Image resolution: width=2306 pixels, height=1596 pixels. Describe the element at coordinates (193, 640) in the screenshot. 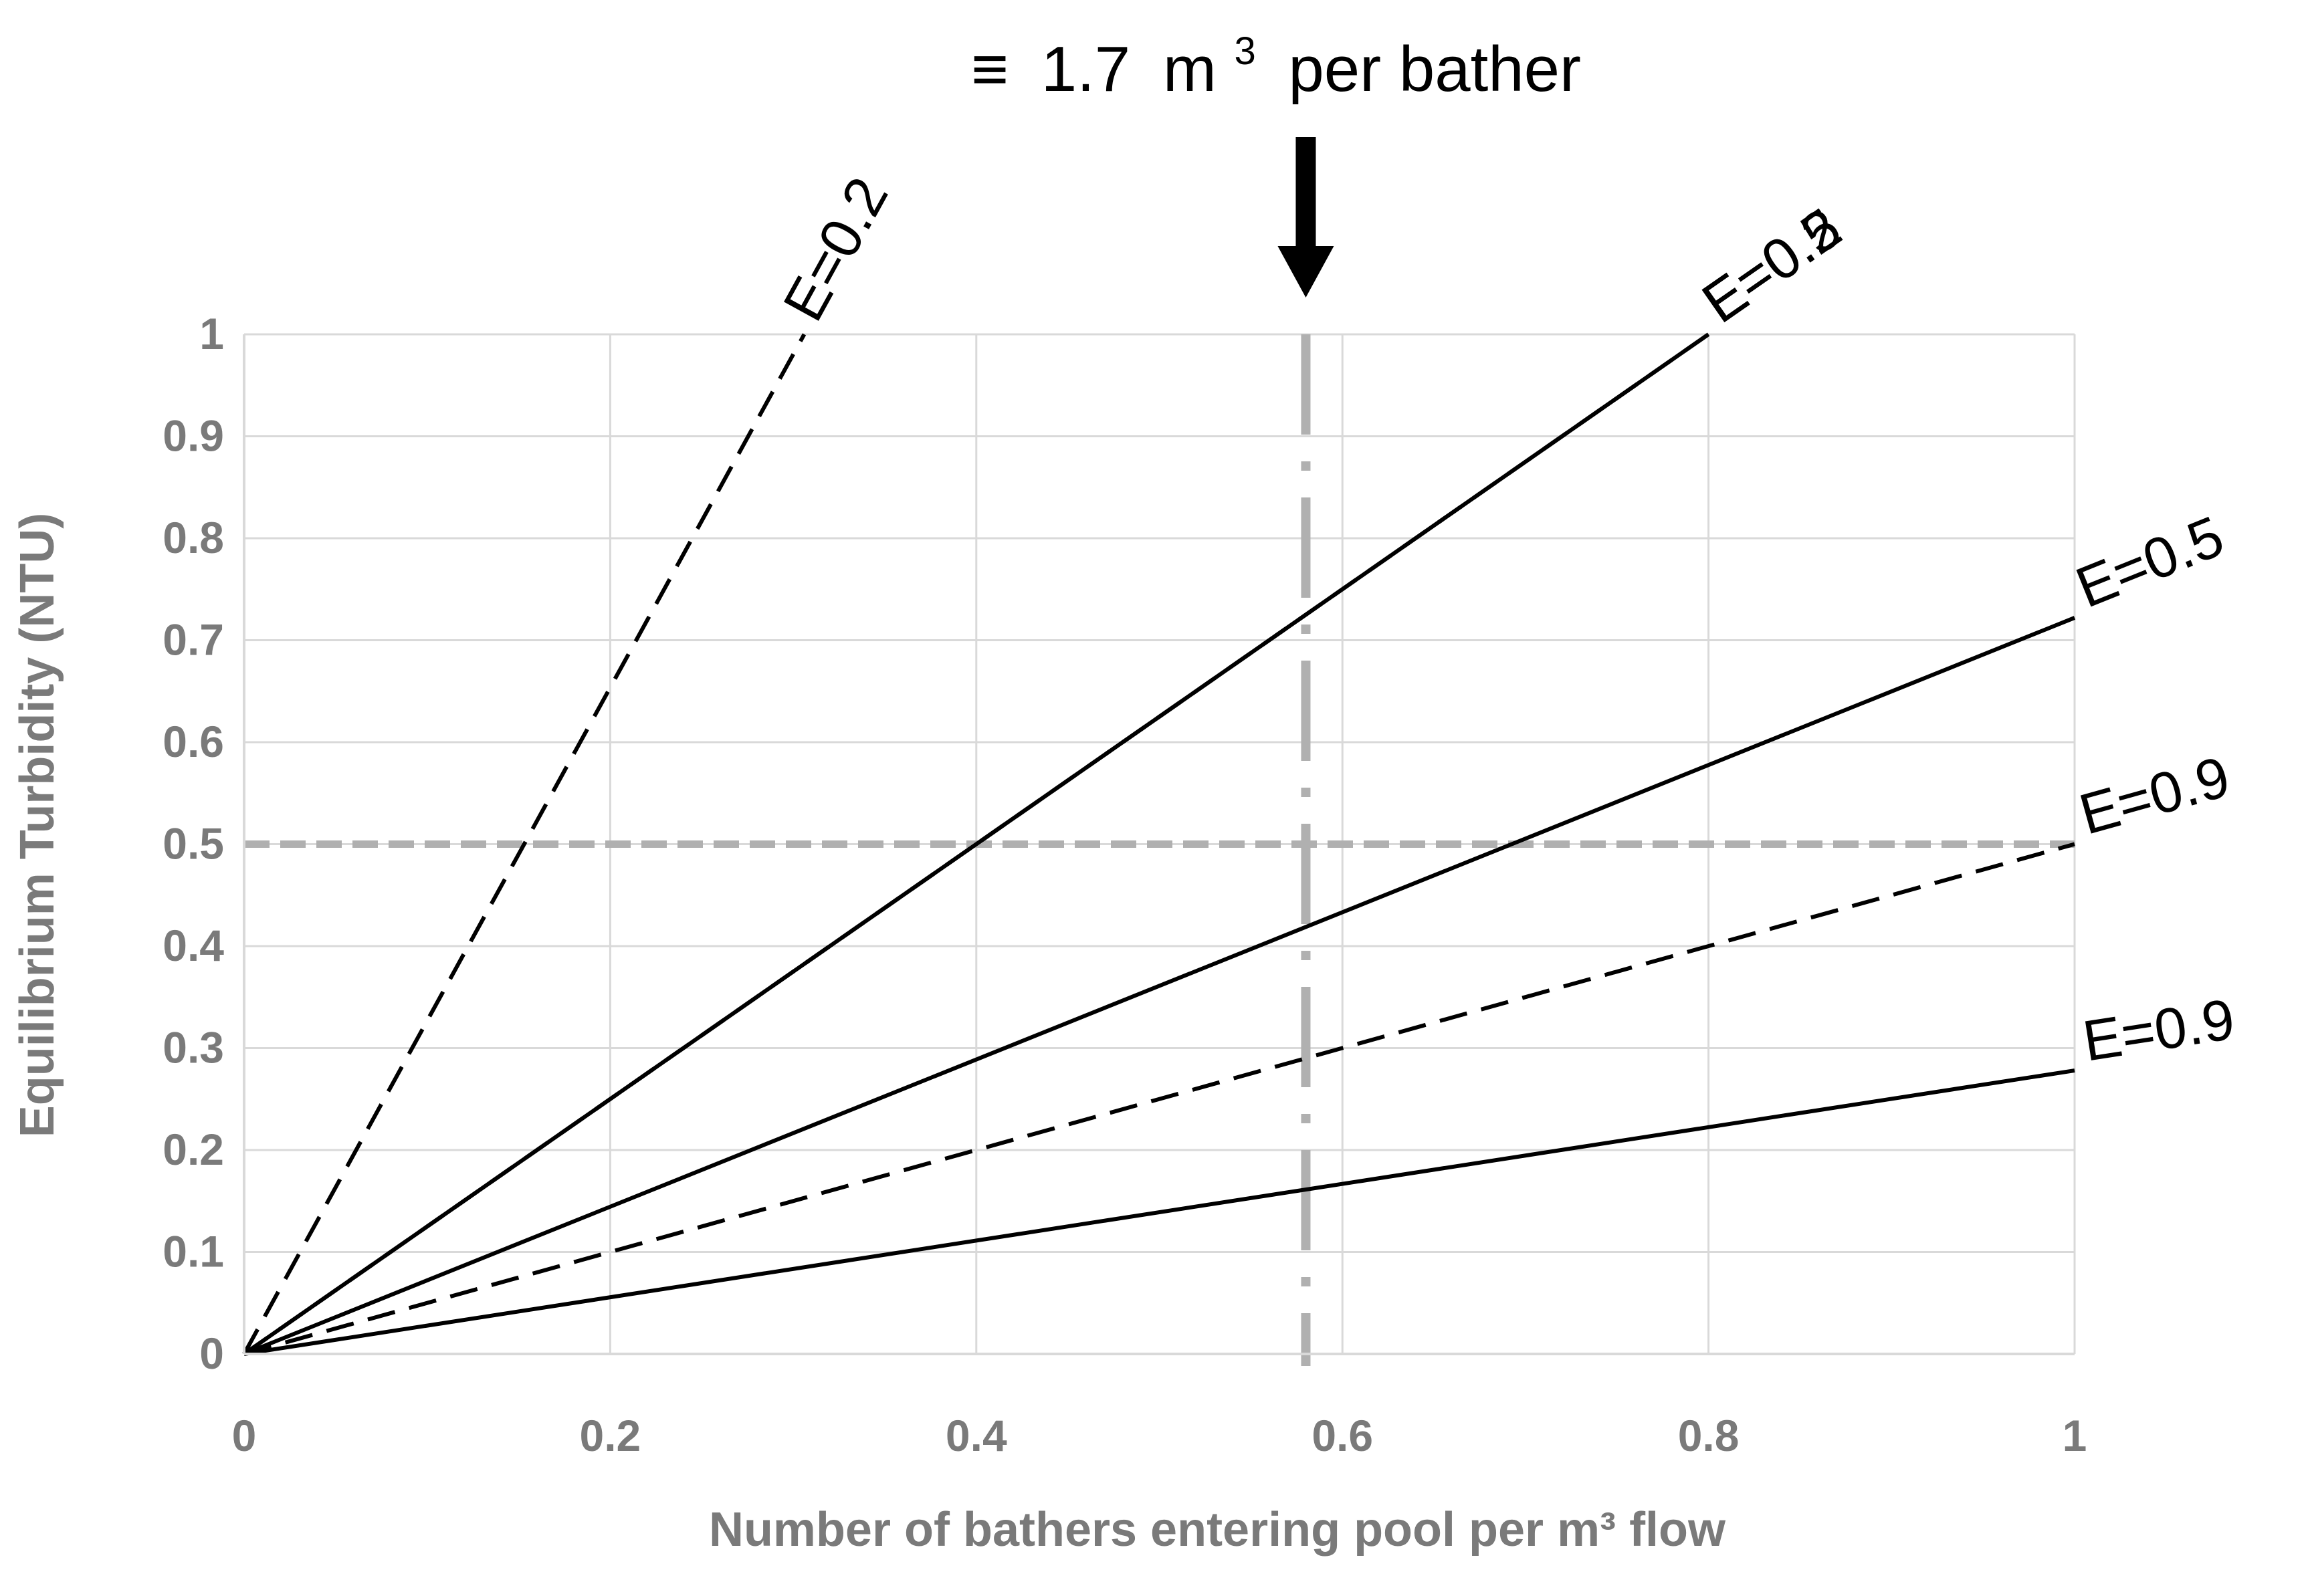

I see `y-tick-label: 0.7` at that location.